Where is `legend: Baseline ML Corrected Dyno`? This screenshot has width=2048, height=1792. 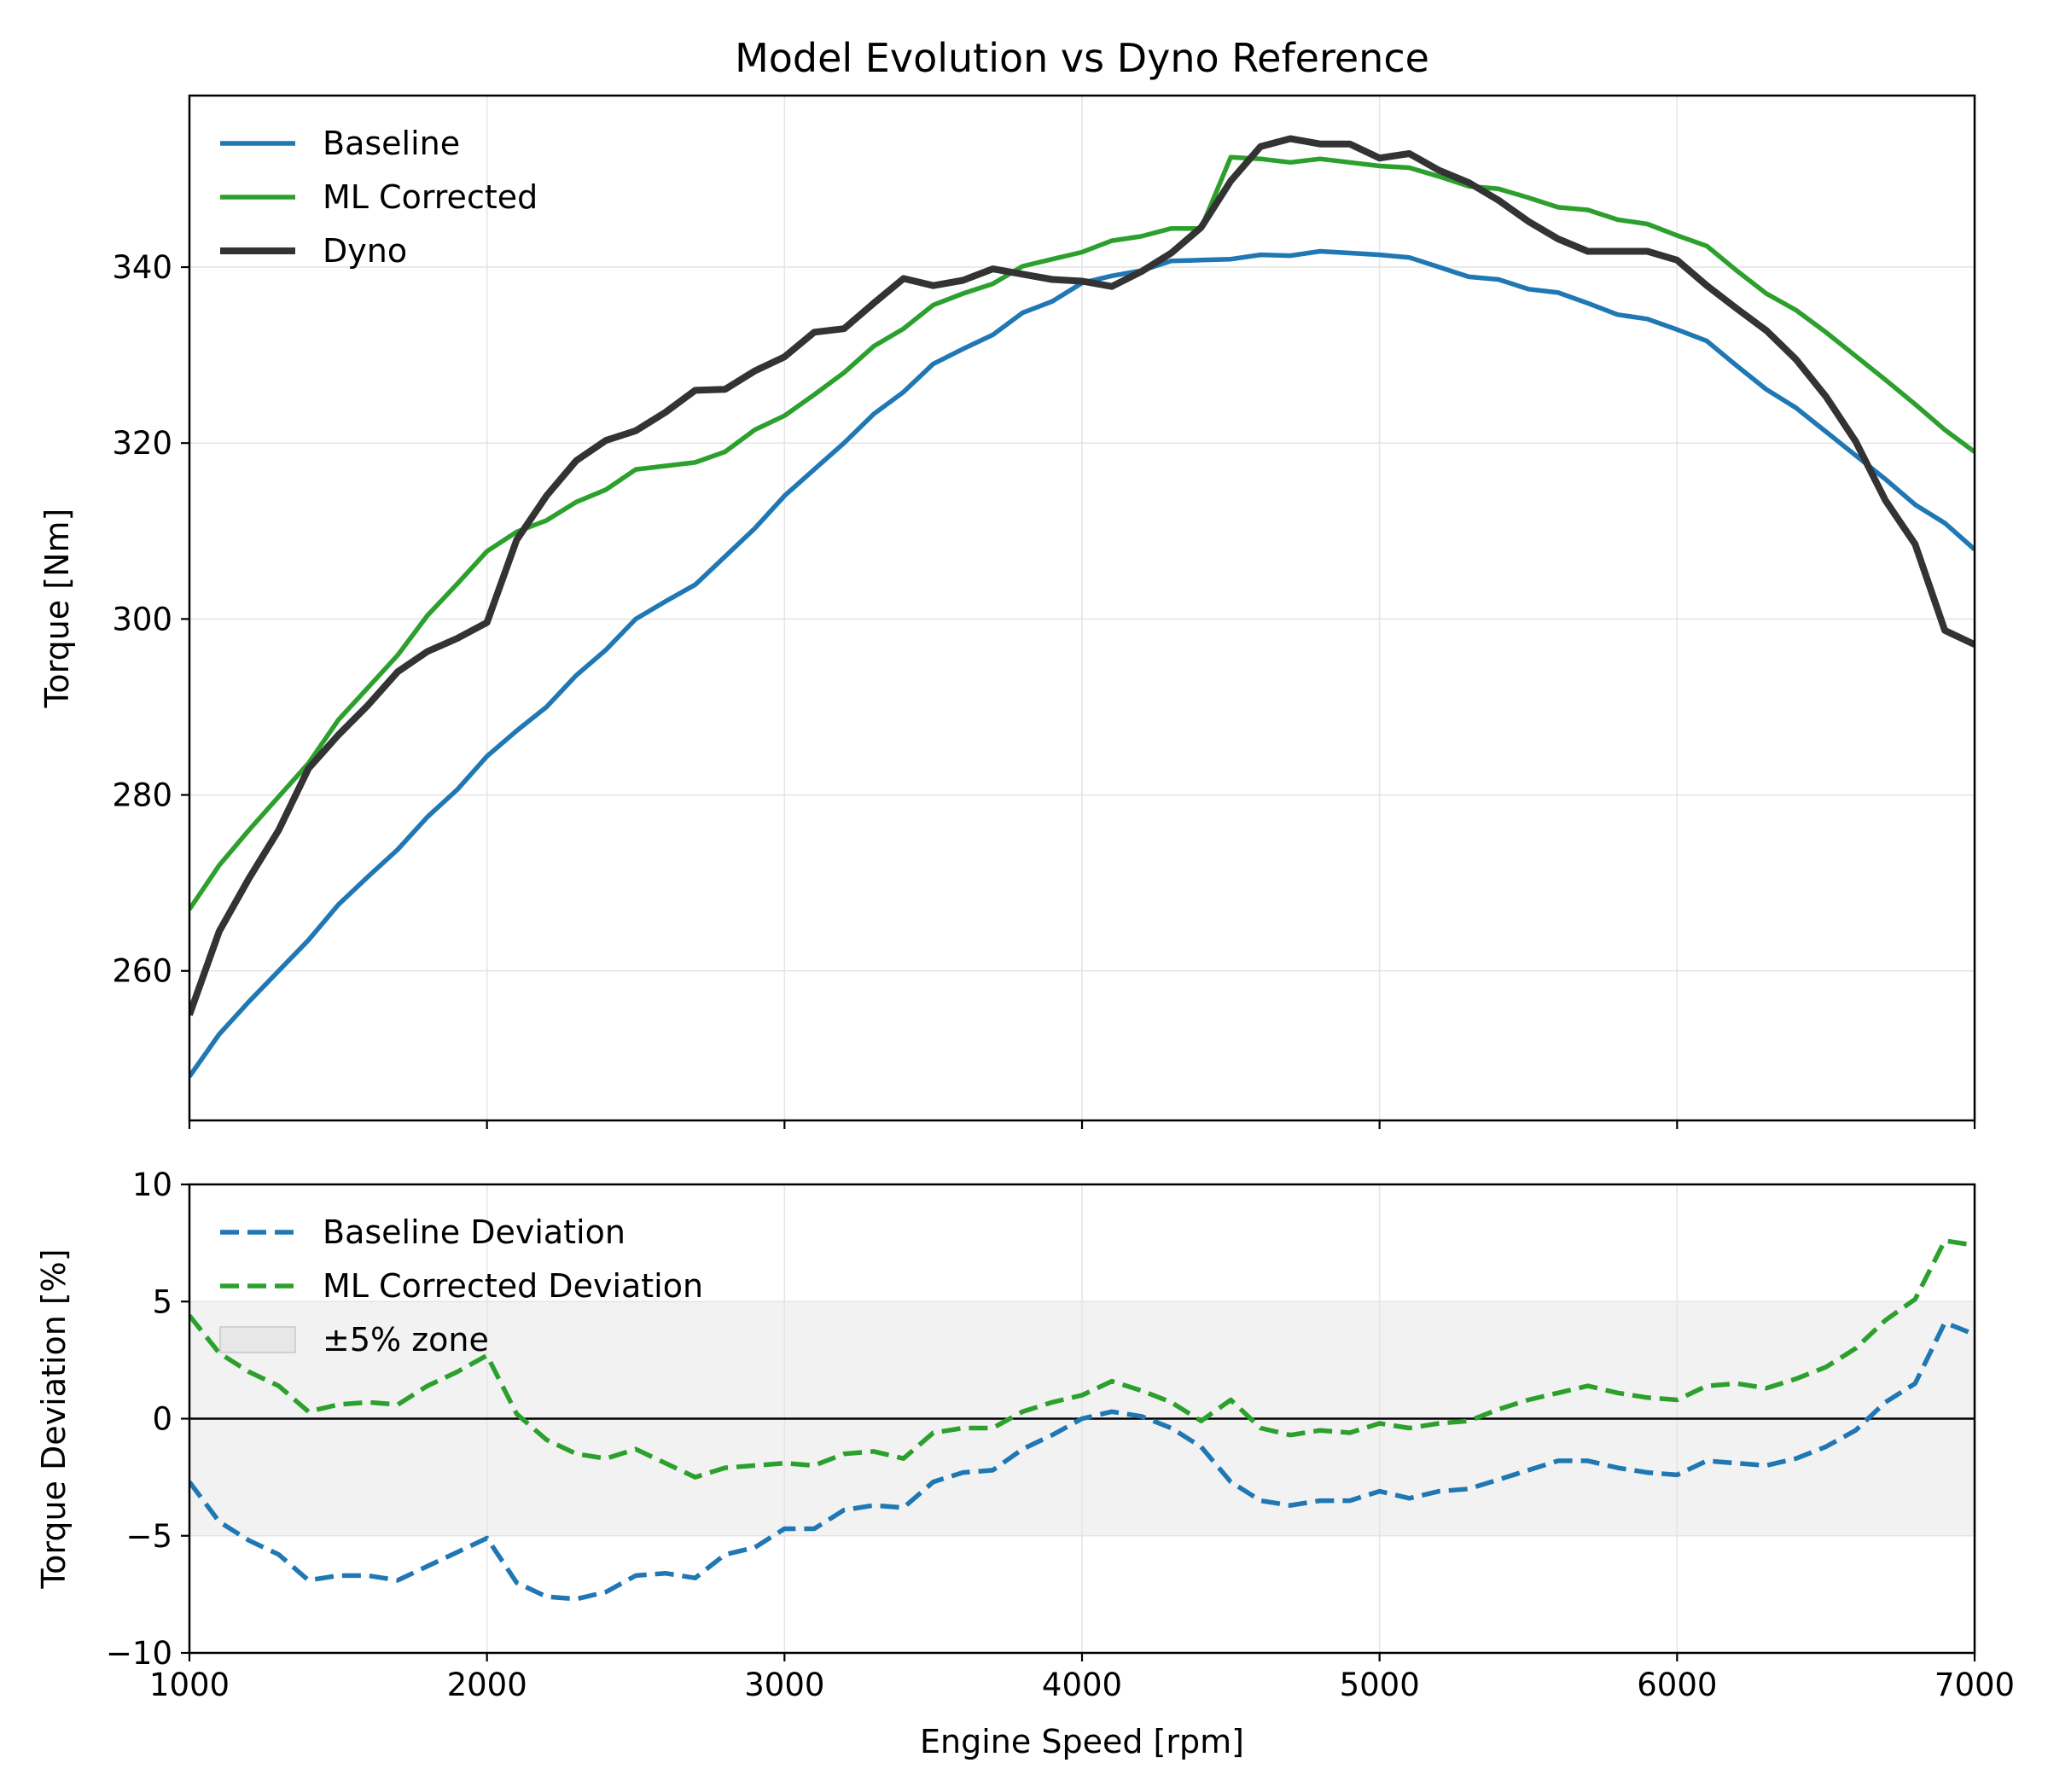 legend: Baseline ML Corrected Dyno is located at coordinates (379, 197).